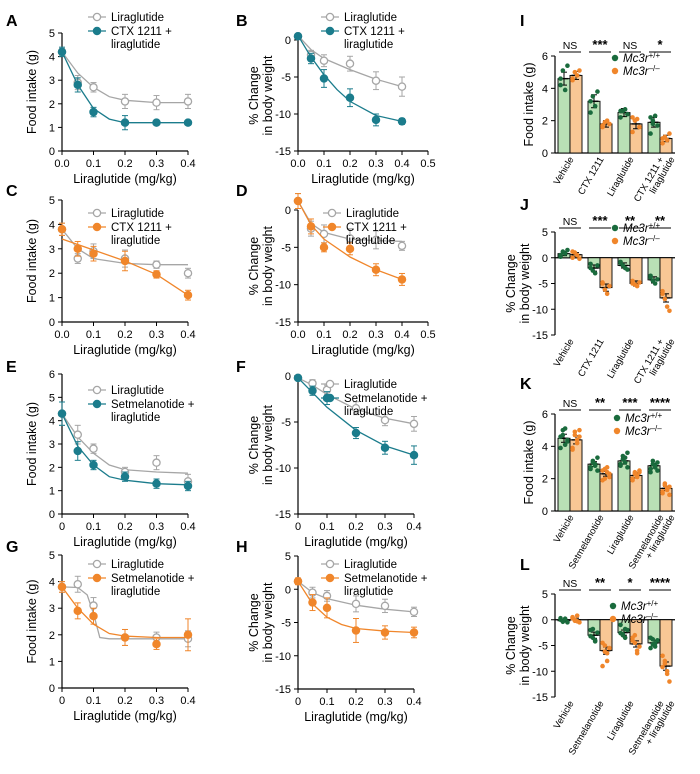 Image resolution: width=700 pixels, height=774 pixels. I want to click on x-tick-label: 0.2, so click(355, 527).